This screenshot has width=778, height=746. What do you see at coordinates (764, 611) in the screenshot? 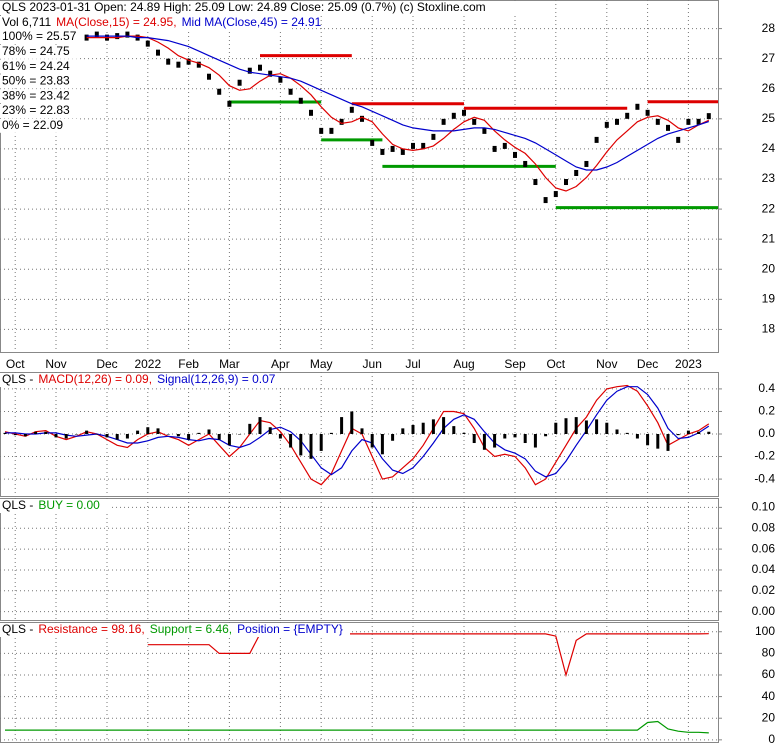
I see `y-tick-label: 0.00` at bounding box center [764, 611].